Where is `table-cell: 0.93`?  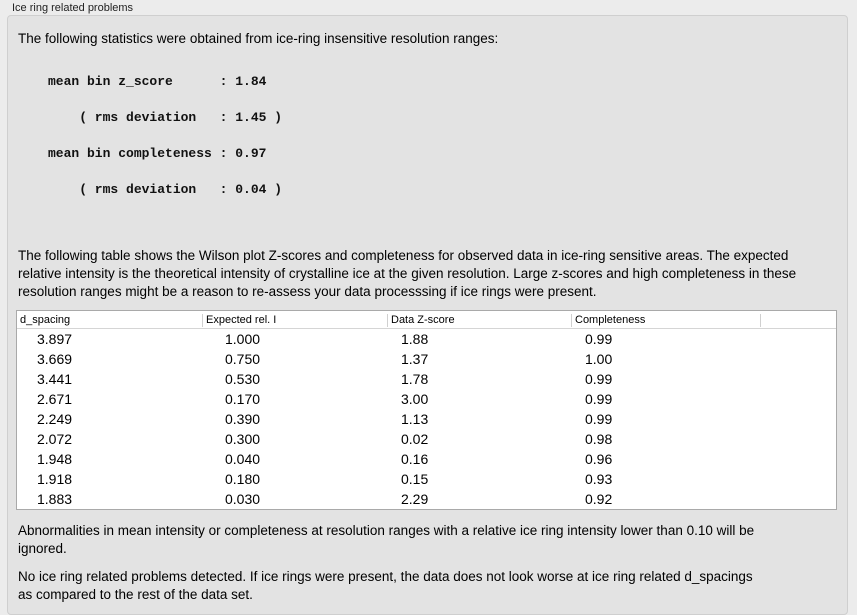 table-cell: 0.93 is located at coordinates (599, 479).